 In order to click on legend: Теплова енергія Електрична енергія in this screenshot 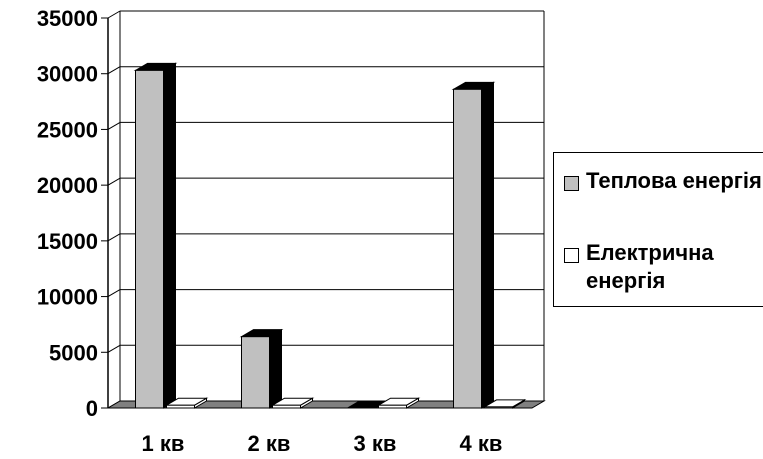, I will do `click(658, 229)`.